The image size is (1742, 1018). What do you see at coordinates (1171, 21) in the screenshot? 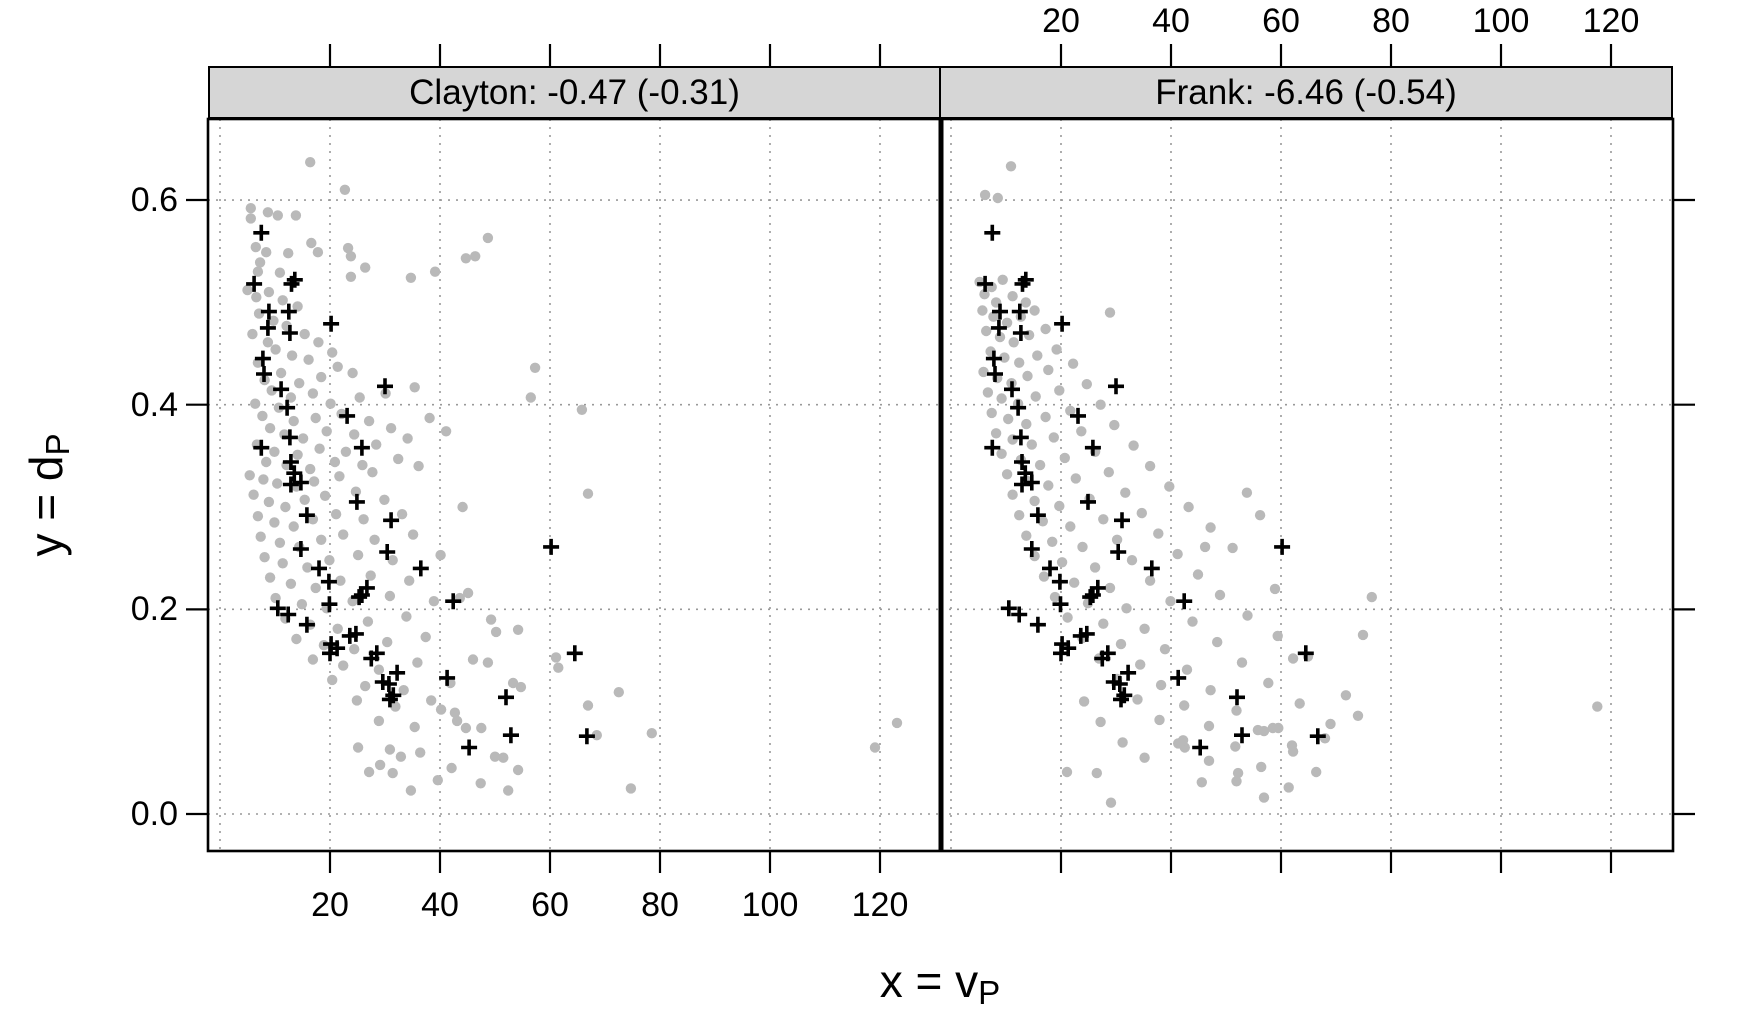
I see `top-tick-label-40: 40` at bounding box center [1171, 21].